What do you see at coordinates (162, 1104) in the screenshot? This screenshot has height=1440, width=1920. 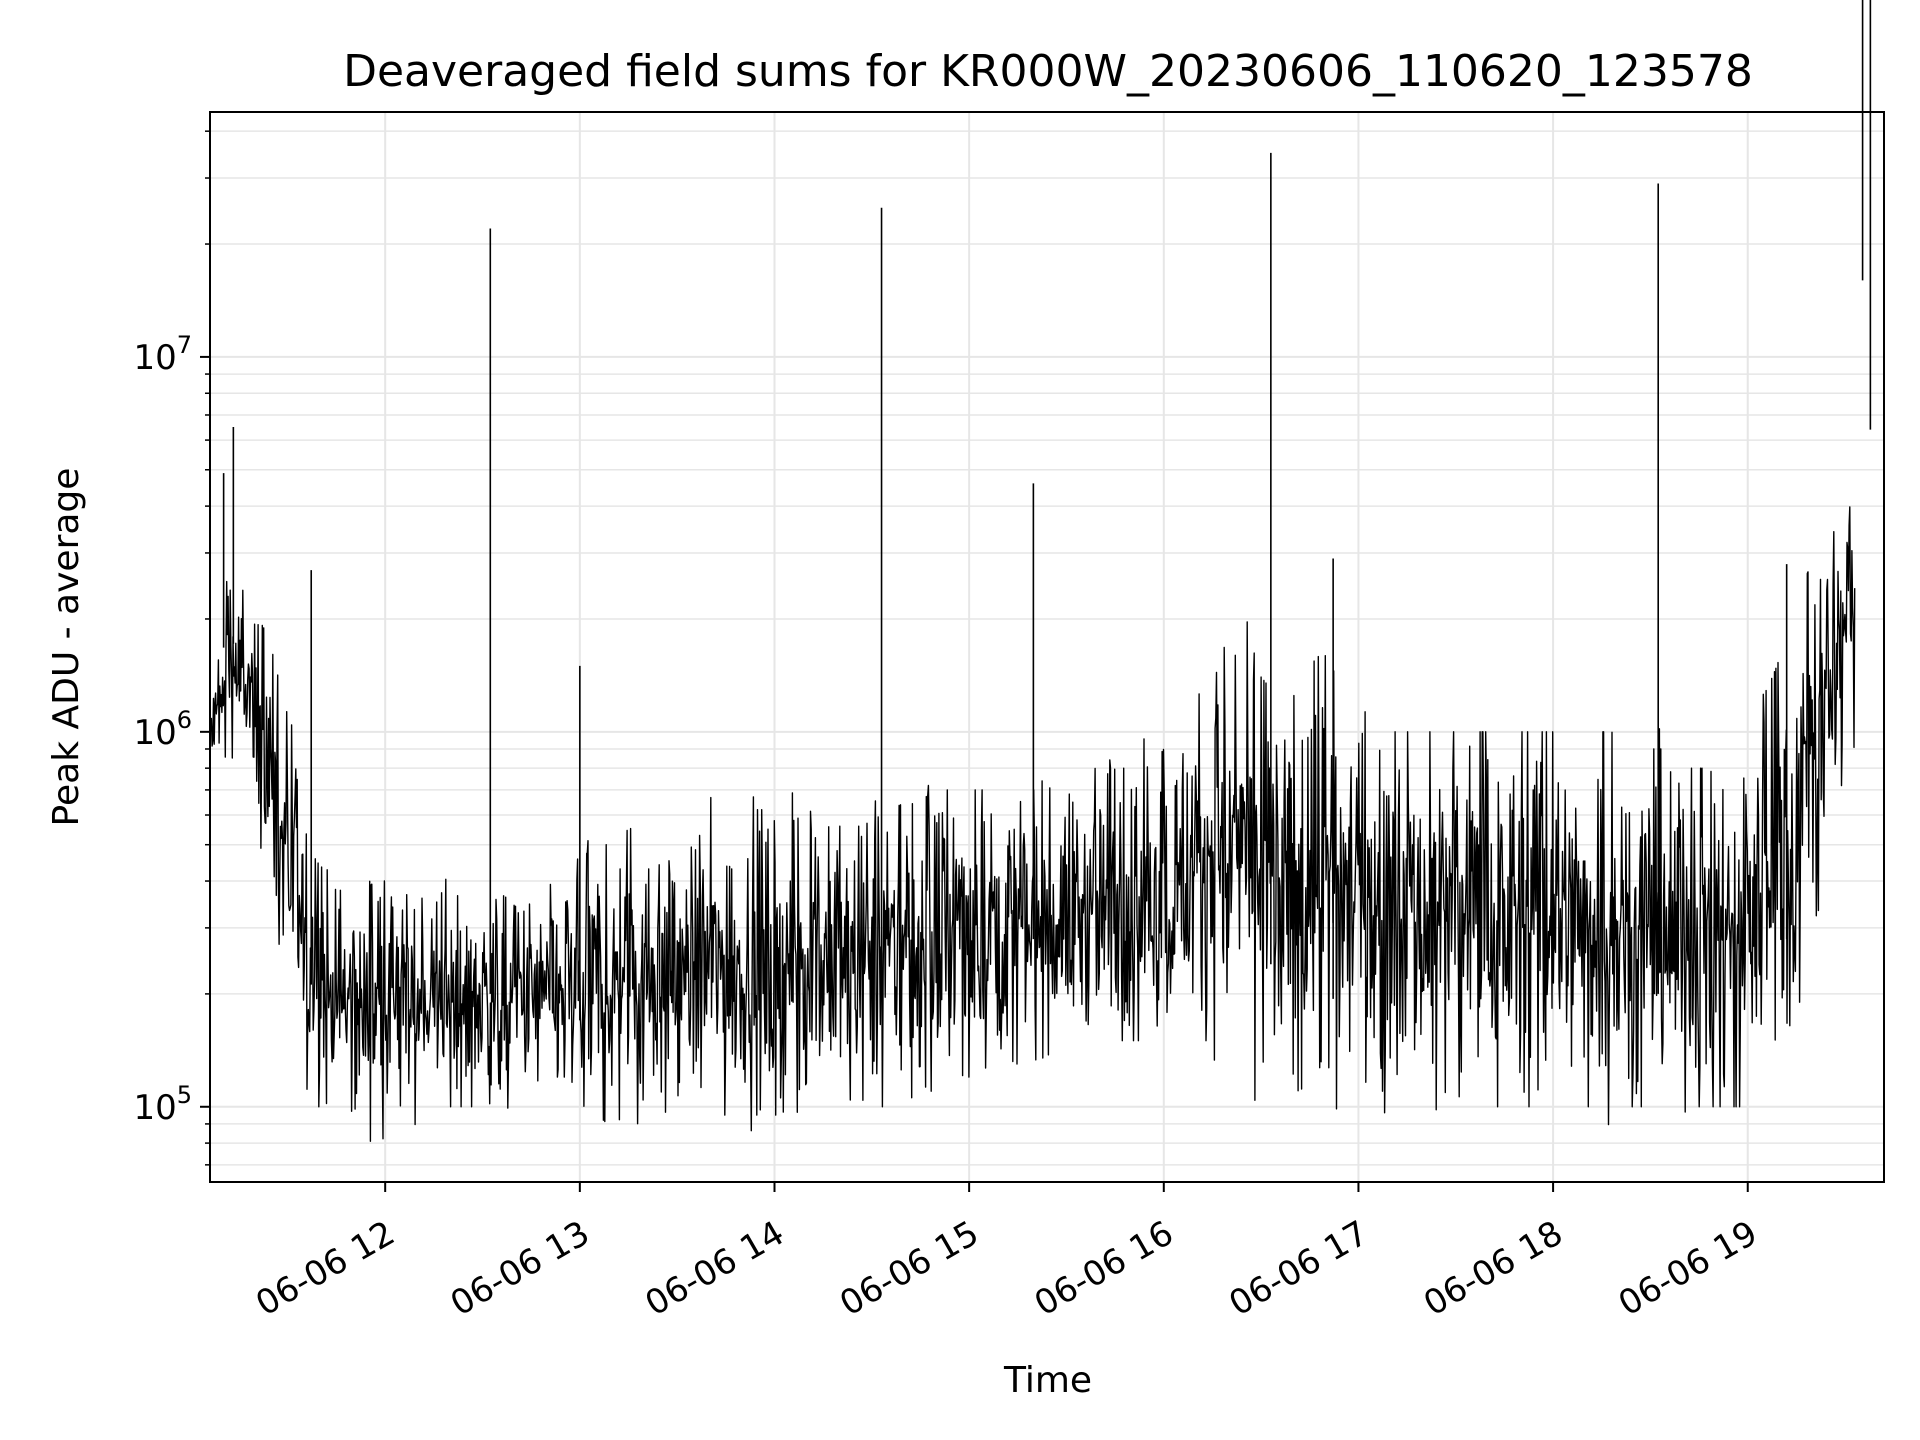 I see `y-tick-label: 10⁵` at bounding box center [162, 1104].